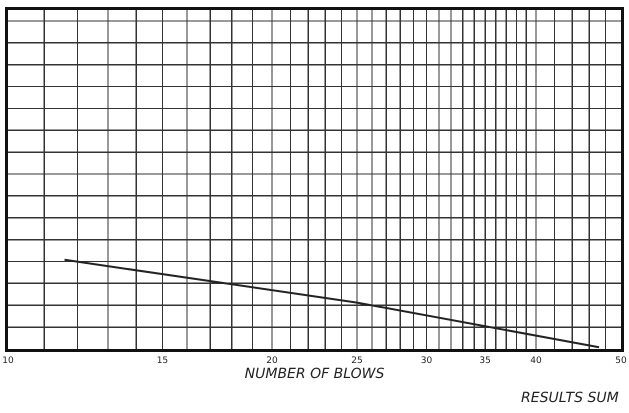 The height and width of the screenshot is (413, 629). I want to click on x-tick-label: 35, so click(485, 361).